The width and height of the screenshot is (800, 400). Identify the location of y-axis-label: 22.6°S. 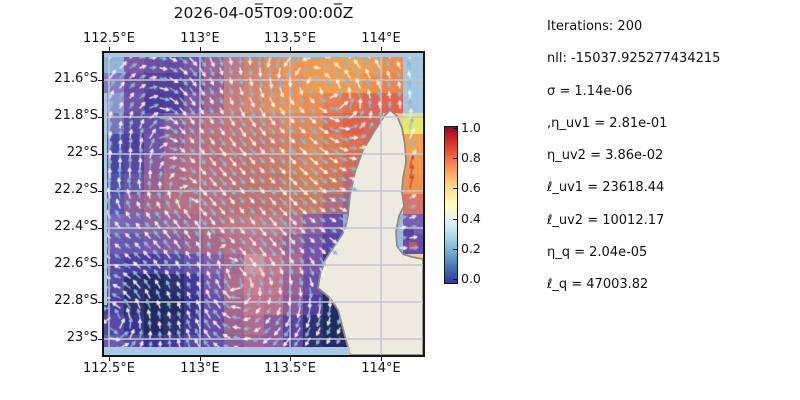
(76, 263).